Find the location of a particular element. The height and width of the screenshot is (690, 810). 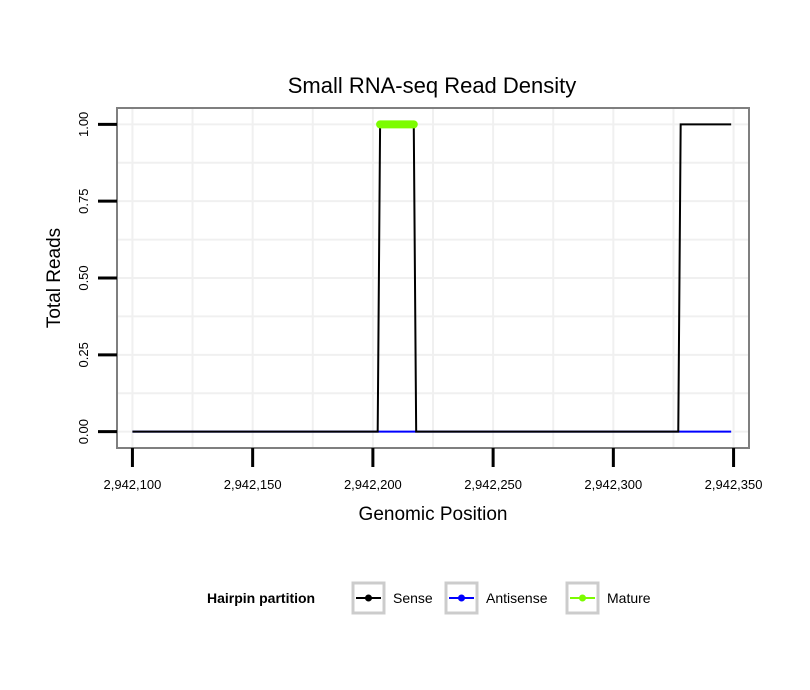

legend-label-antisense: Antisense is located at coordinates (517, 598).